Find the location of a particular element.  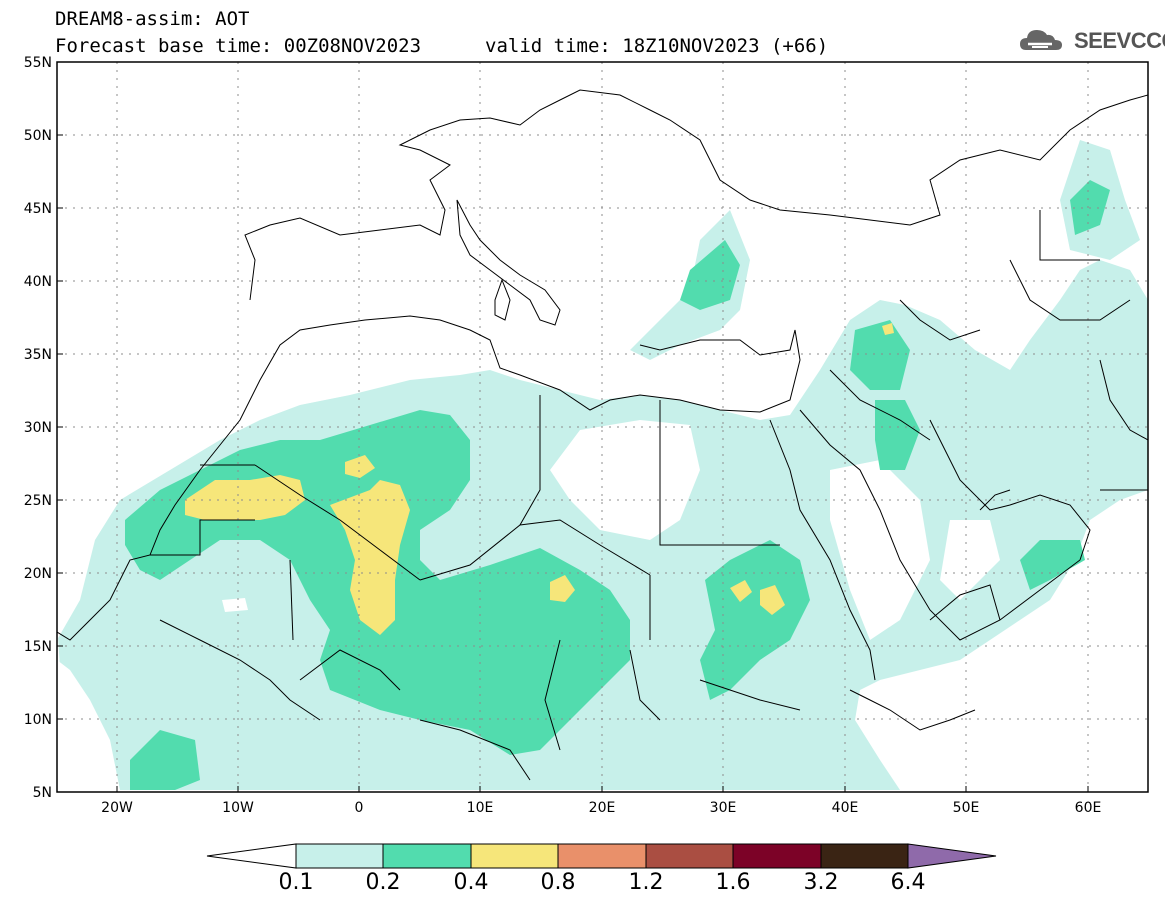

colorbar-label: 0.8 is located at coordinates (558, 882).